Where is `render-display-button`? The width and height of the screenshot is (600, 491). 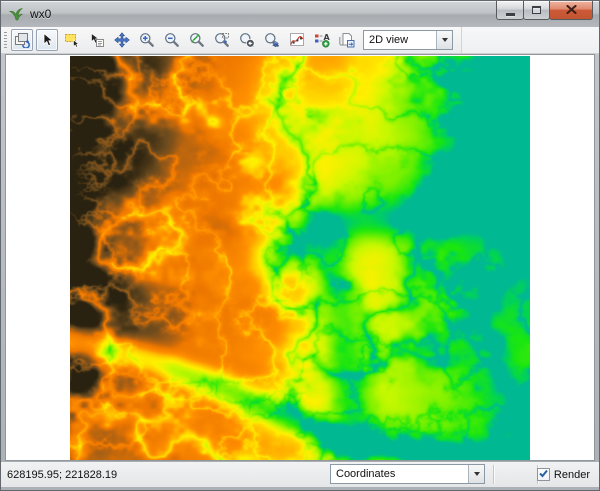
render-display-button is located at coordinates (22, 40).